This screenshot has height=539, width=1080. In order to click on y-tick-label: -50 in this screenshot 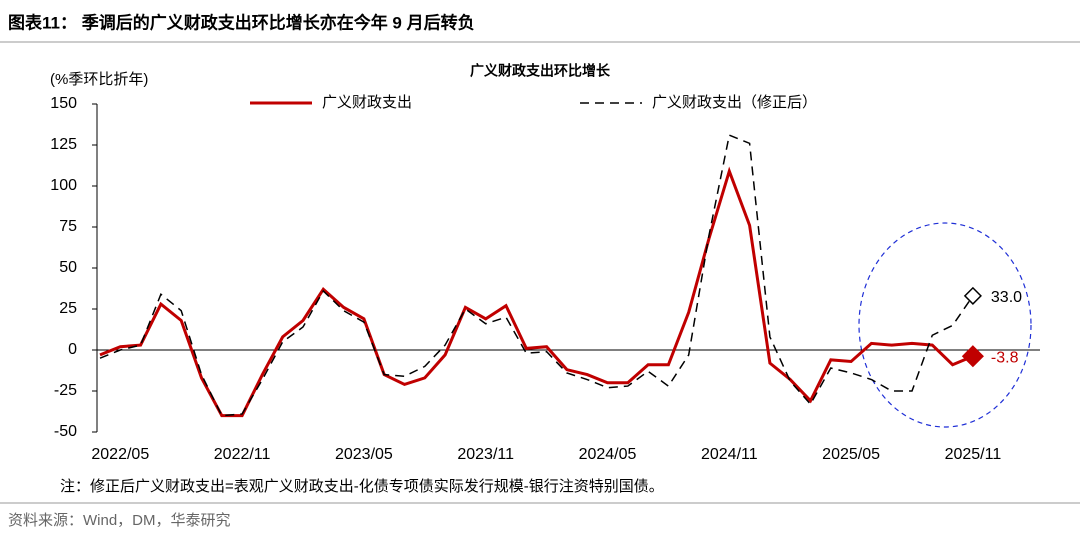, I will do `click(65, 431)`.